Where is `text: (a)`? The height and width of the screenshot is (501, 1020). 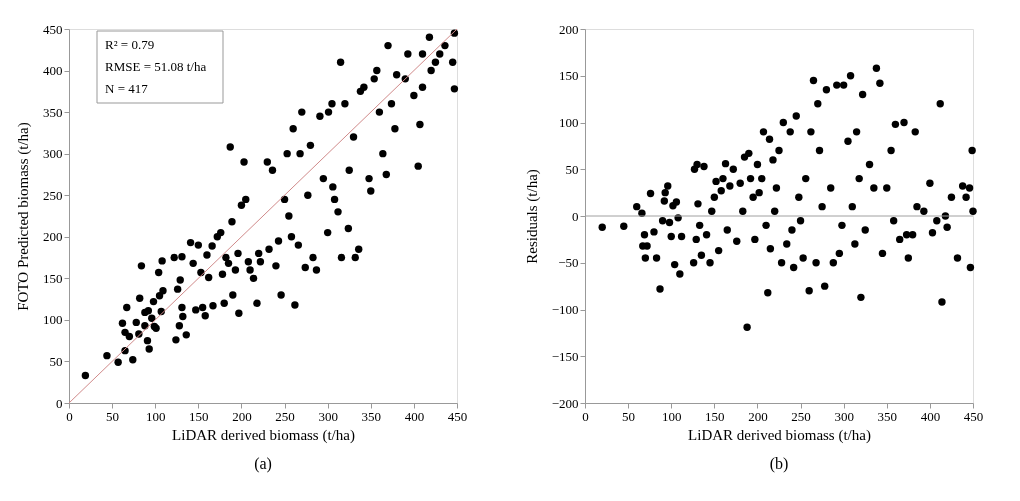
text: (a) is located at coordinates (263, 464).